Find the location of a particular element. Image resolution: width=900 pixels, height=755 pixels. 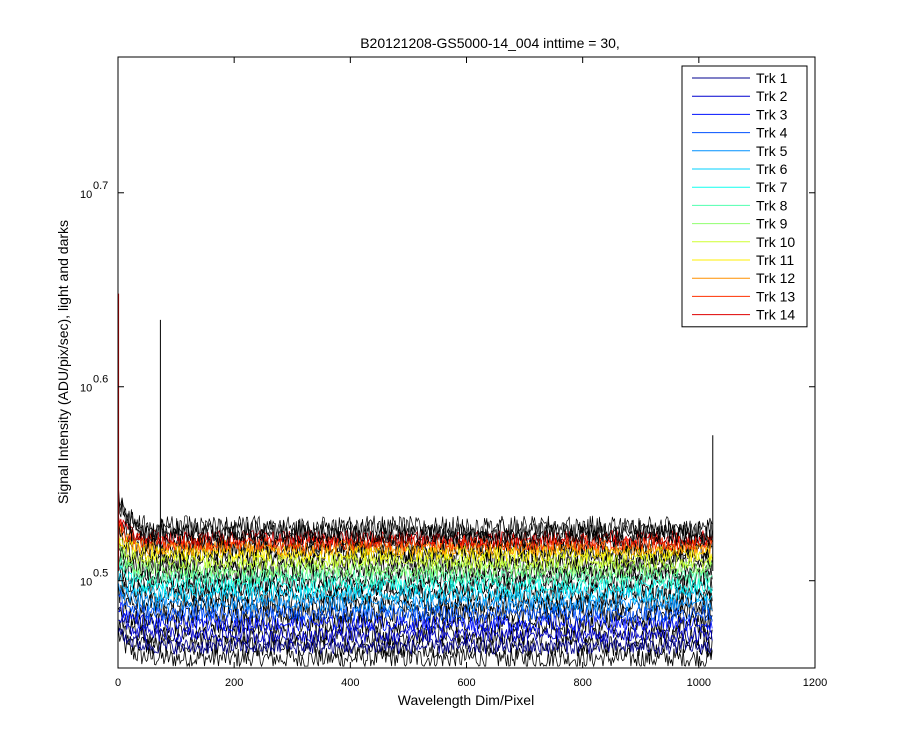

y-tick-label-exponent: 0.6 is located at coordinates (100, 380).